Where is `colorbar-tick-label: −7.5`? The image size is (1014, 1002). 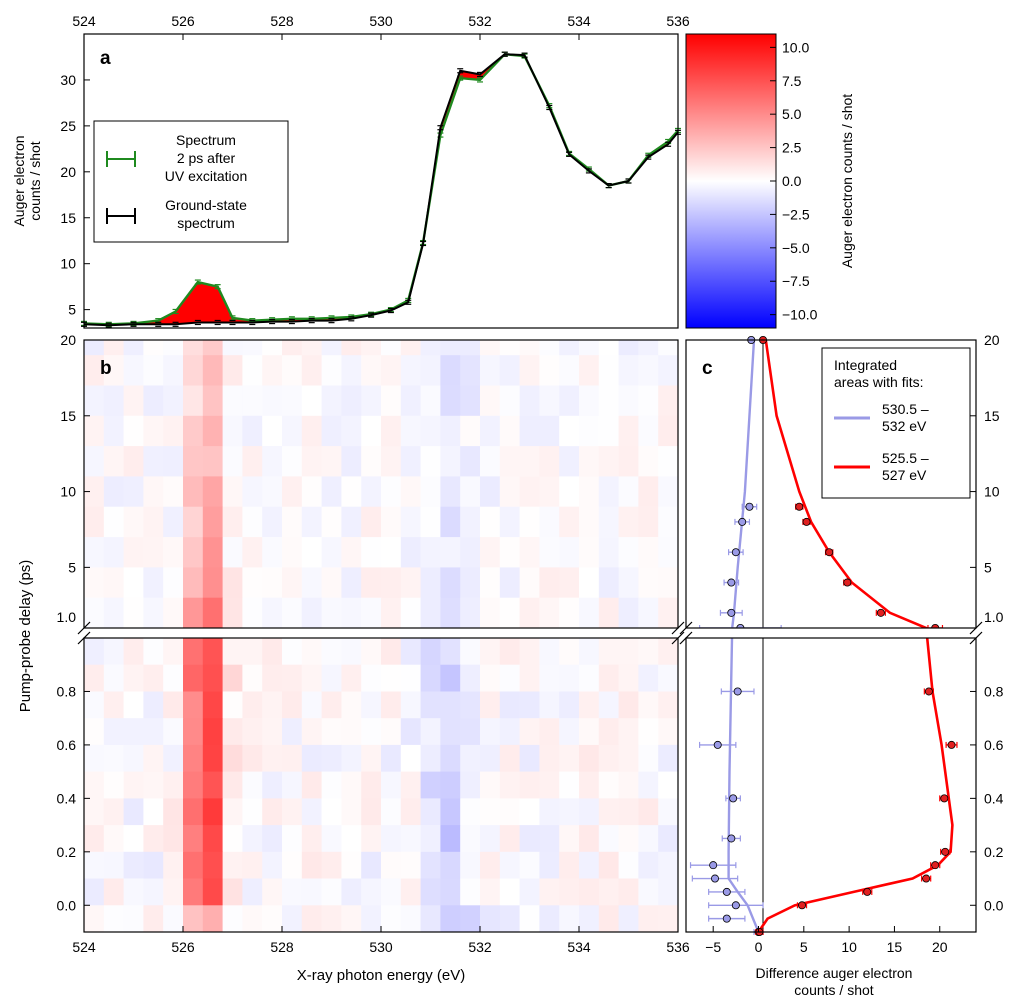
colorbar-tick-label: −7.5 is located at coordinates (796, 281).